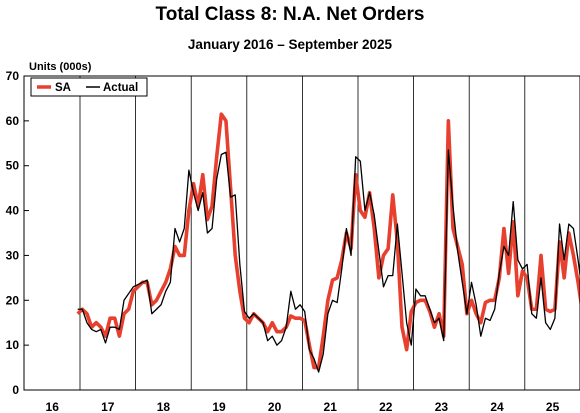 This screenshot has height=413, width=580. What do you see at coordinates (164, 406) in the screenshot?
I see `x-tick-label: 18` at bounding box center [164, 406].